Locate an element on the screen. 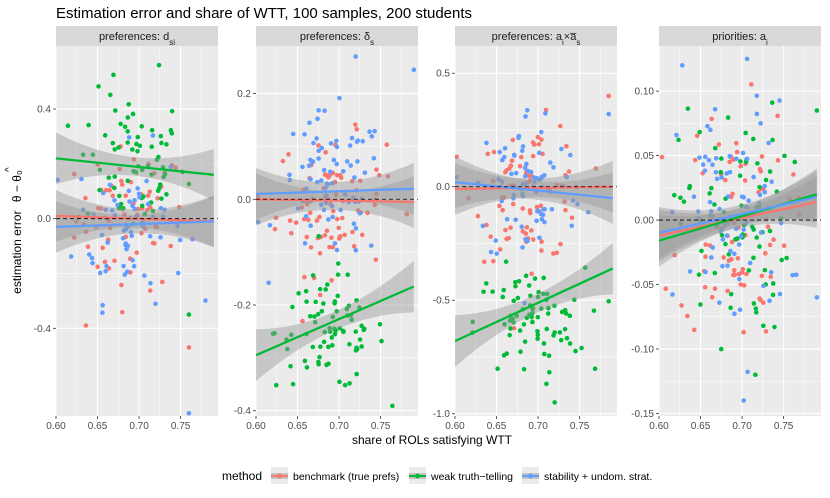  y-tick-label: 0.10 is located at coordinates (645, 92).